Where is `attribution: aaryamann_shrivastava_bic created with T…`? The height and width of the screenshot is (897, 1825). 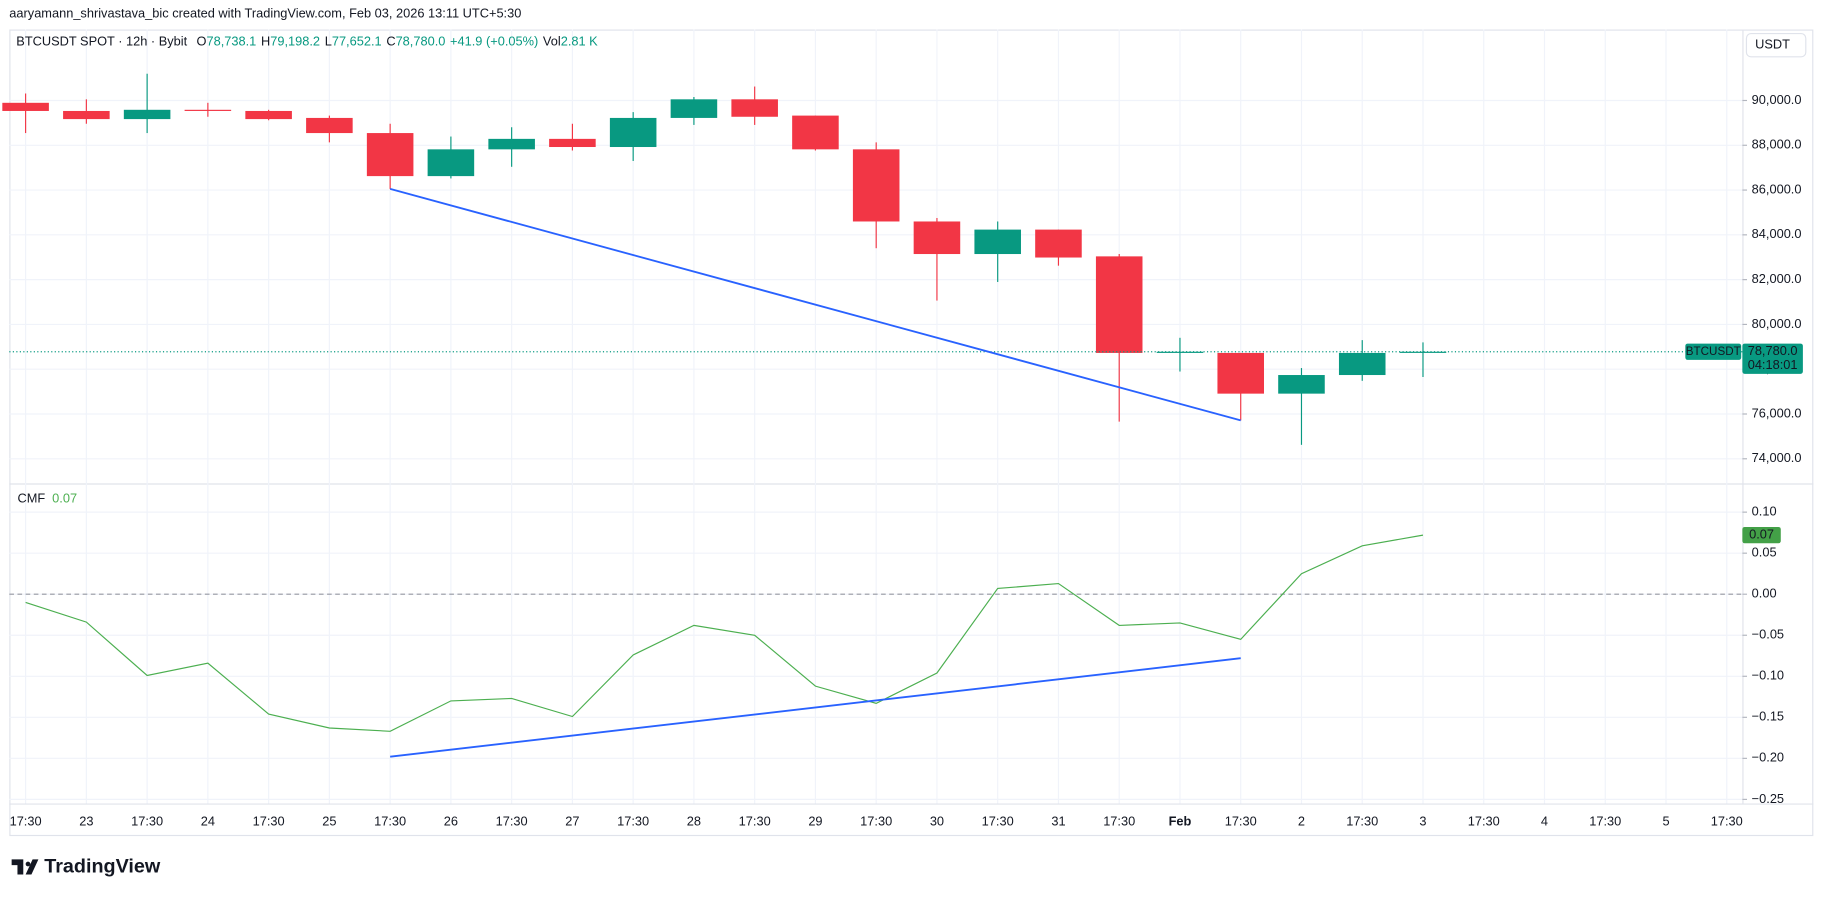
attribution: aaryamann_shrivastava_bic created with T… is located at coordinates (265, 13).